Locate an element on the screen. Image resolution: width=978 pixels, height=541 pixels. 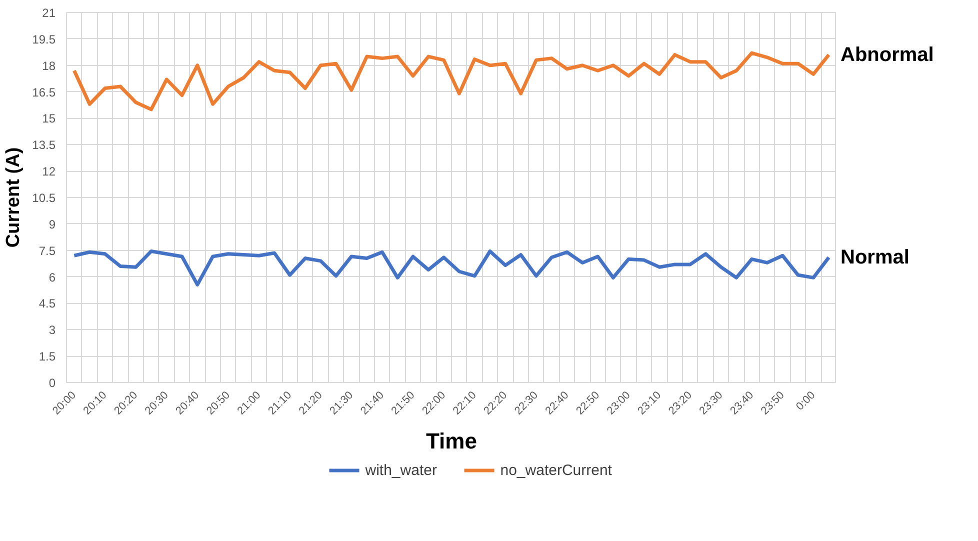
y-tick-label: 15 is located at coordinates (49, 119).